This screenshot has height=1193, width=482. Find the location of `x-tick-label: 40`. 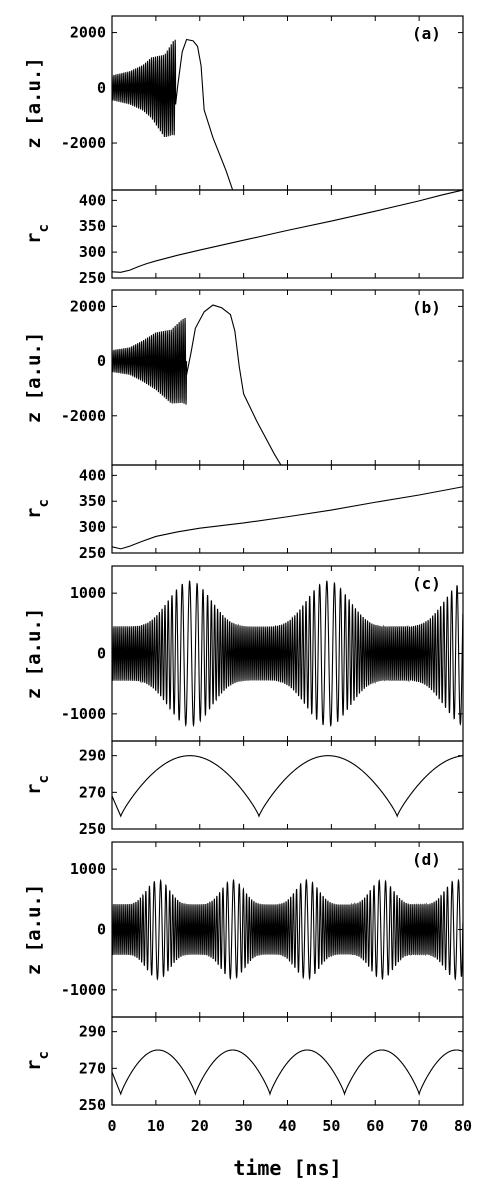

x-tick-label: 40 is located at coordinates (287, 1126).